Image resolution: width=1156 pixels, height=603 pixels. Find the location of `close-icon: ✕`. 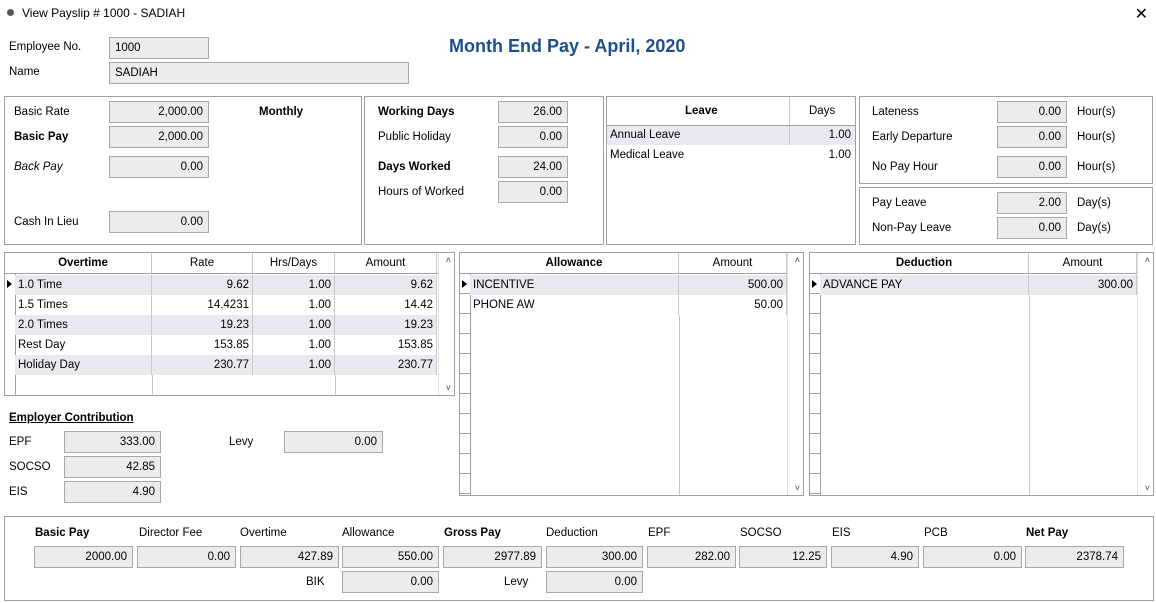

close-icon: ✕ is located at coordinates (1141, 14).